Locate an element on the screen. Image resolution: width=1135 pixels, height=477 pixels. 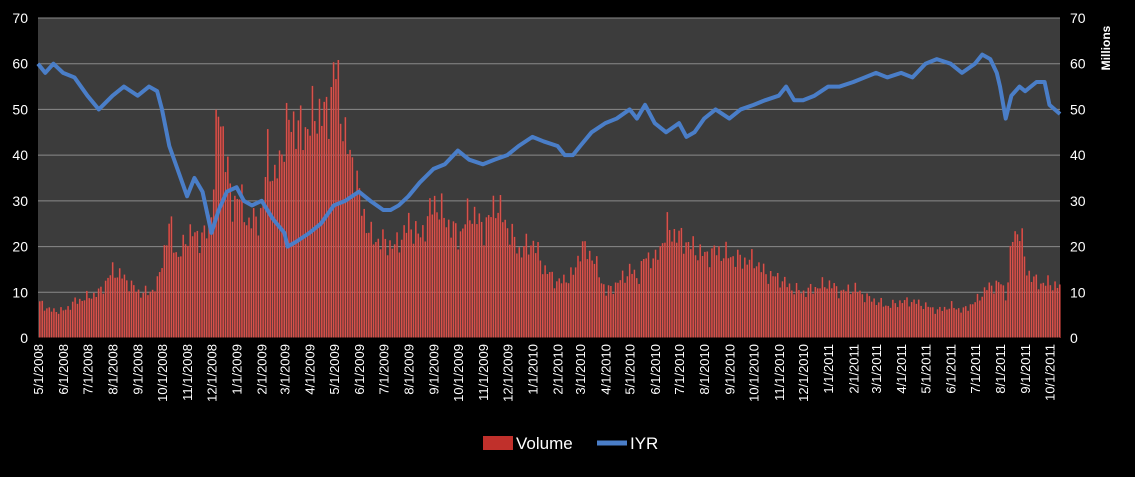
x-tick-label: 12/1/2010 is located at coordinates (803, 373).